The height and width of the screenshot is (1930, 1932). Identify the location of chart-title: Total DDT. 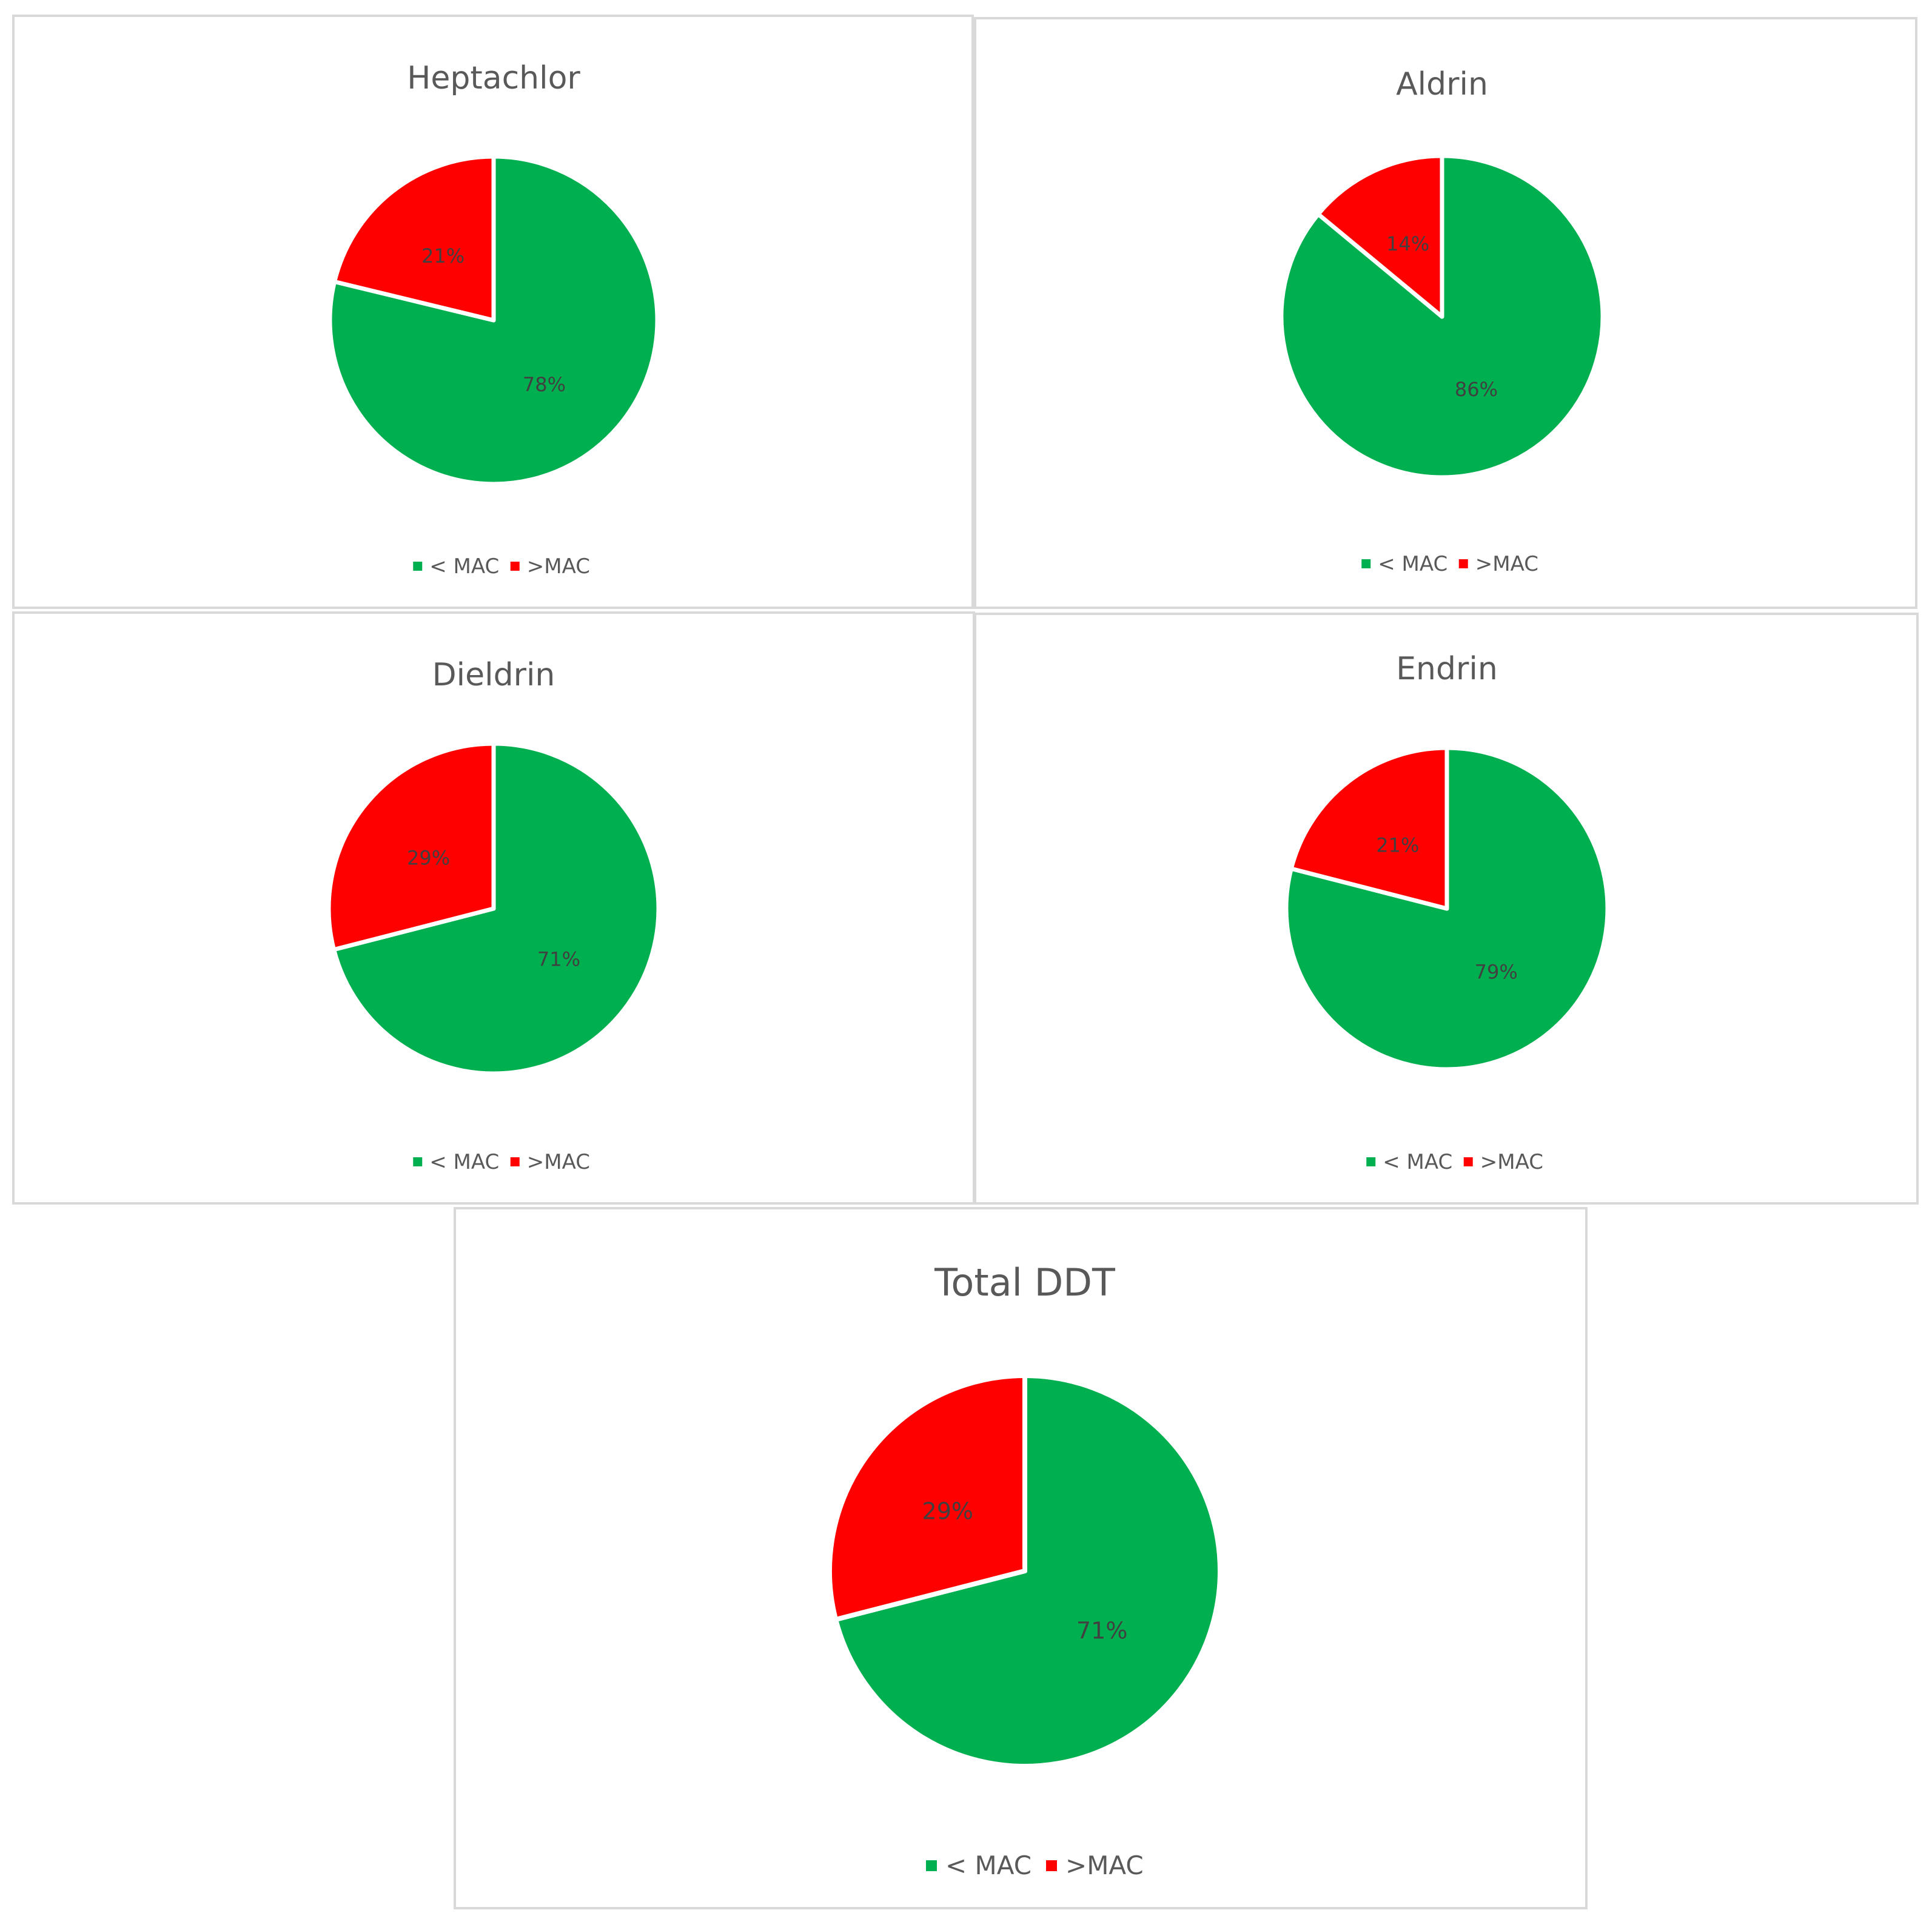
(1025, 1282).